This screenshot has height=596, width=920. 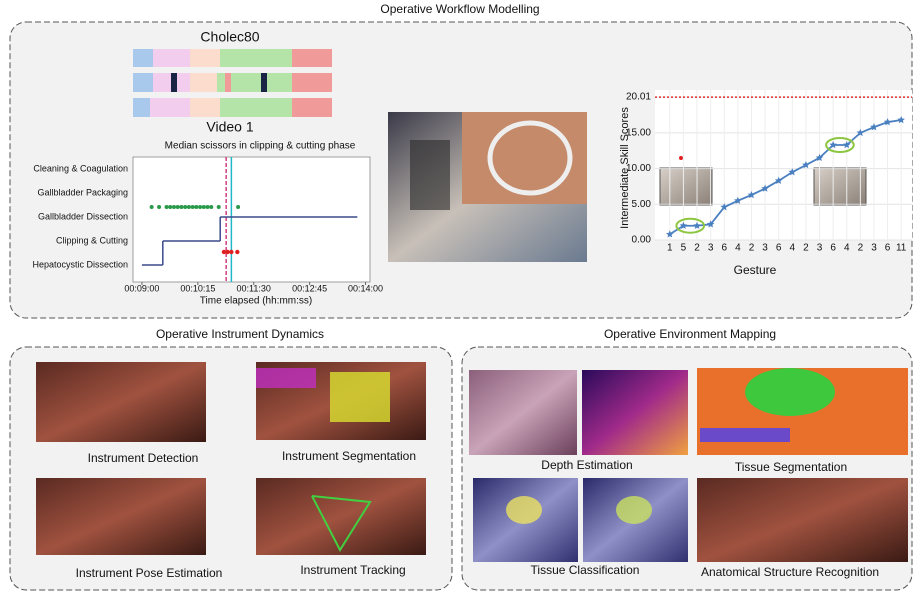 I want to click on x-axis-title: Time elapsed (hh:mm:ss), so click(x=256, y=301).